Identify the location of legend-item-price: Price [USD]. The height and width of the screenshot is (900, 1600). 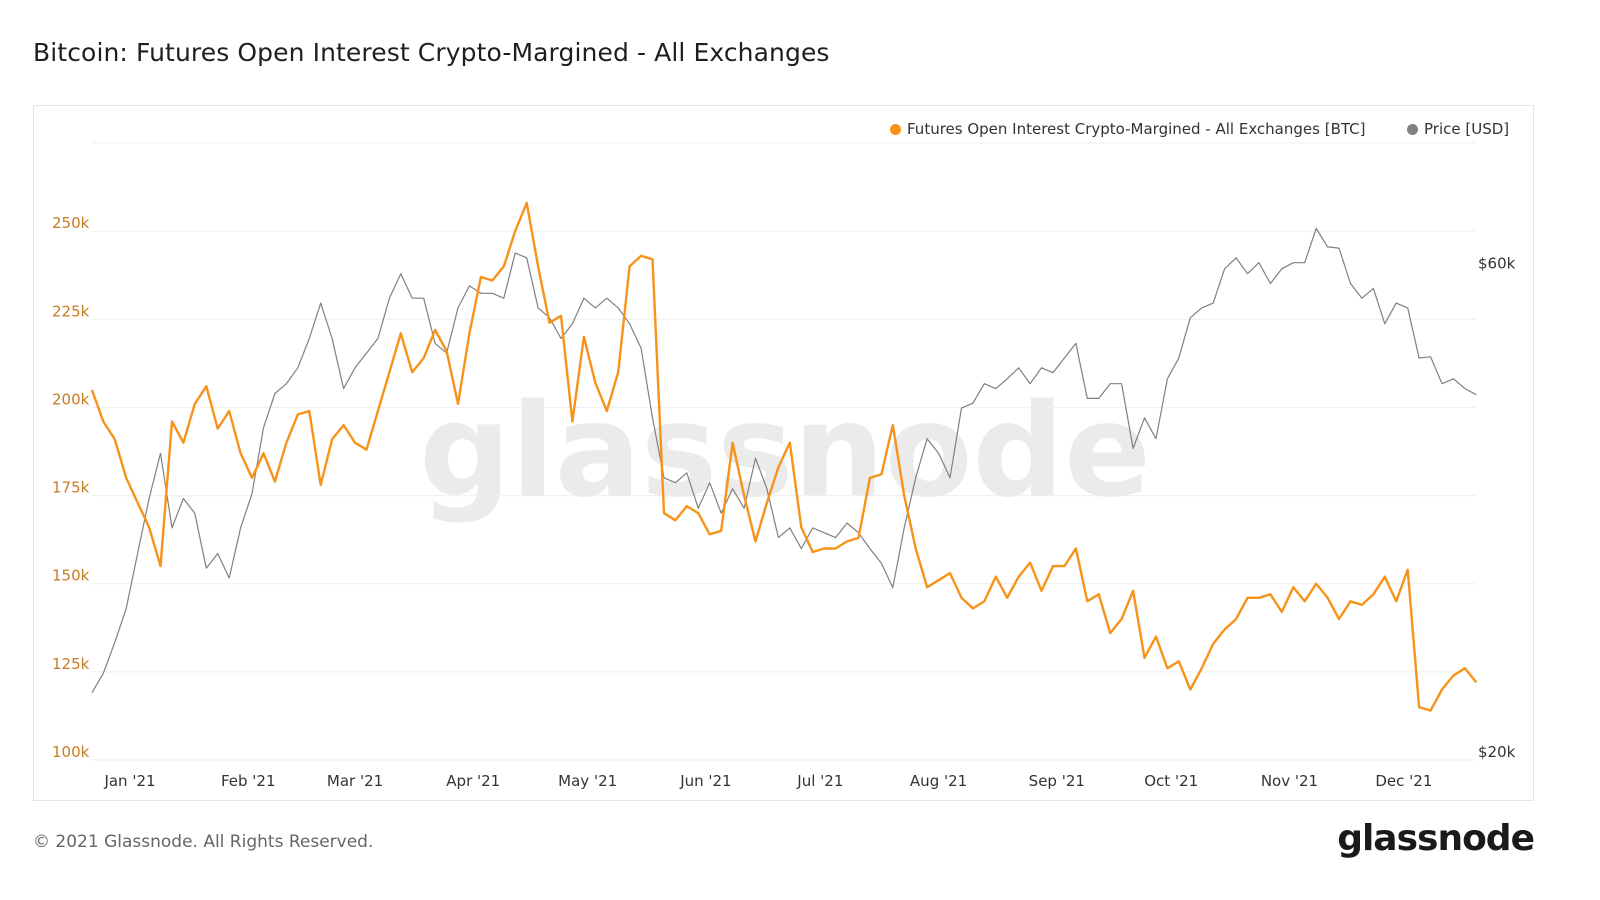
(1458, 129).